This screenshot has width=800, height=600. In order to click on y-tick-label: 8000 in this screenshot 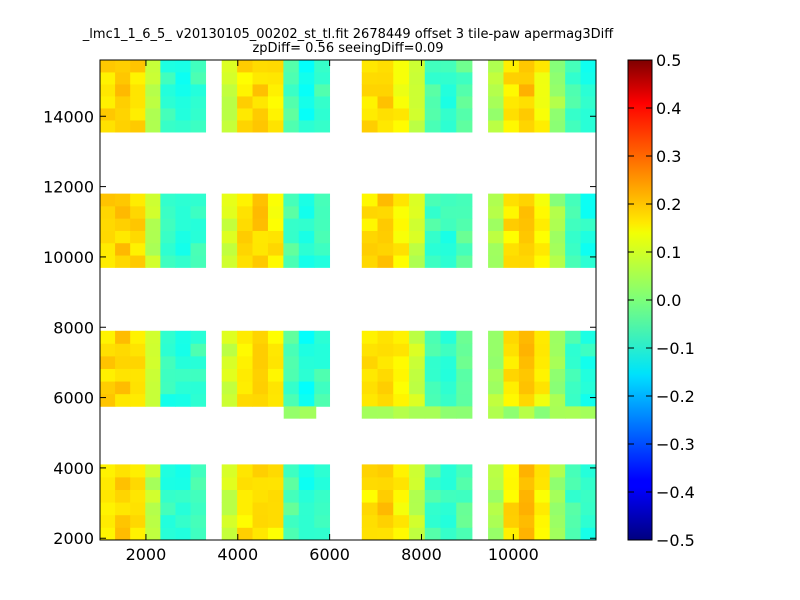, I will do `click(73, 327)`.